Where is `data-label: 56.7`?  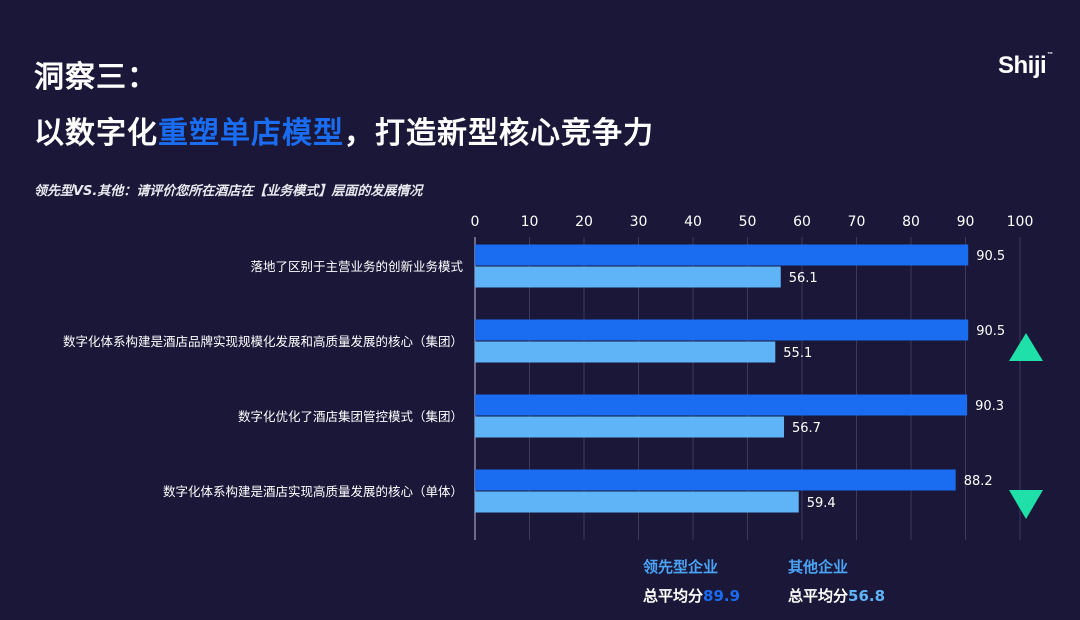 data-label: 56.7 is located at coordinates (806, 428).